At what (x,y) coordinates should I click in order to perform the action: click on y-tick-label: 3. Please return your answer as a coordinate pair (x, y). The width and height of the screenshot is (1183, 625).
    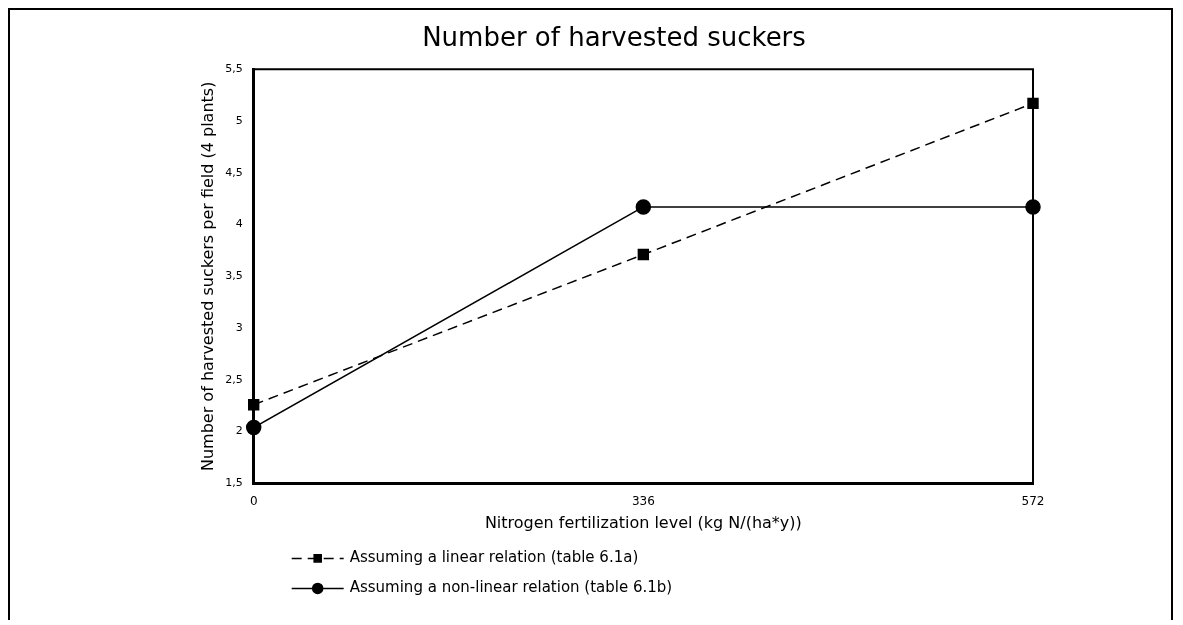
    Looking at the image, I should click on (239, 327).